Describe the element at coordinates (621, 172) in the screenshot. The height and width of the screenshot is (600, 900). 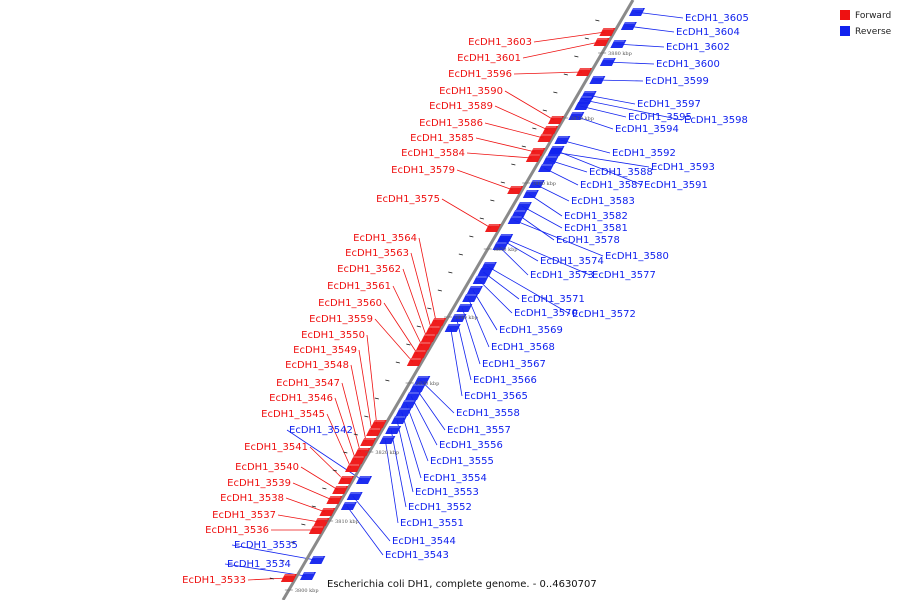
I see `reverse-gene-label: EcDH1_3588` at that location.